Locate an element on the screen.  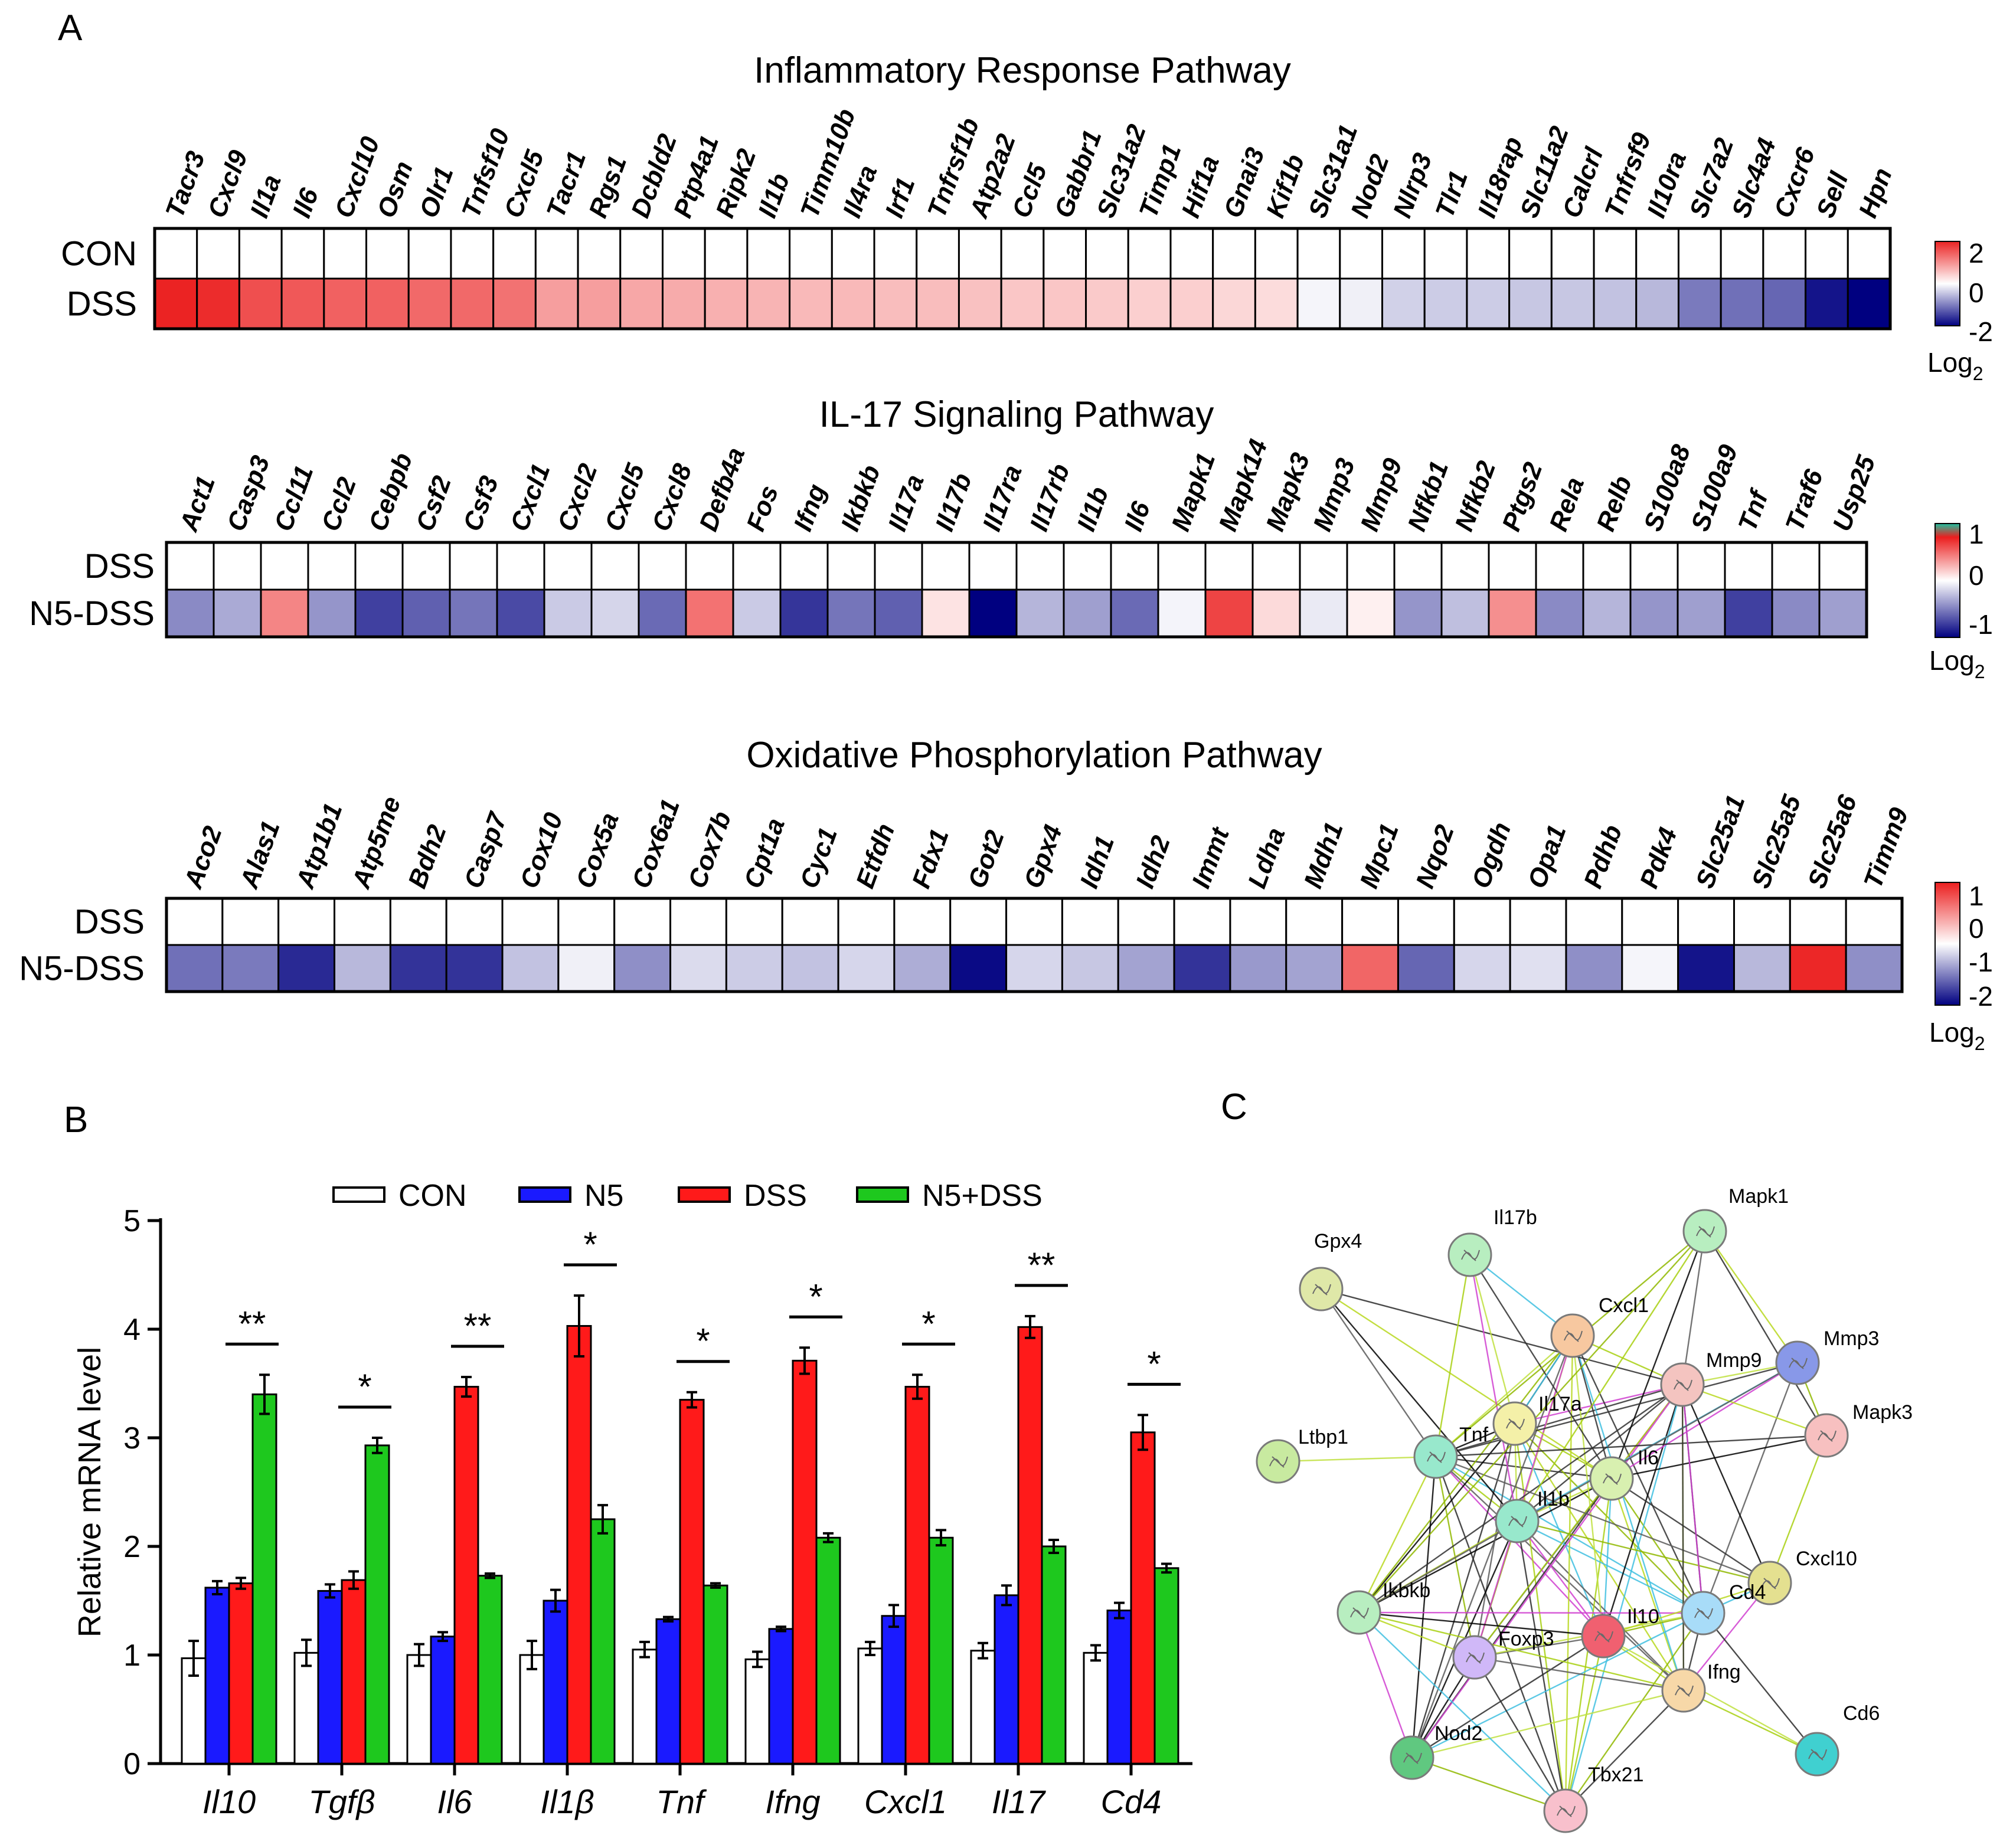
cell-n5-dss-il17a is located at coordinates (899, 613).